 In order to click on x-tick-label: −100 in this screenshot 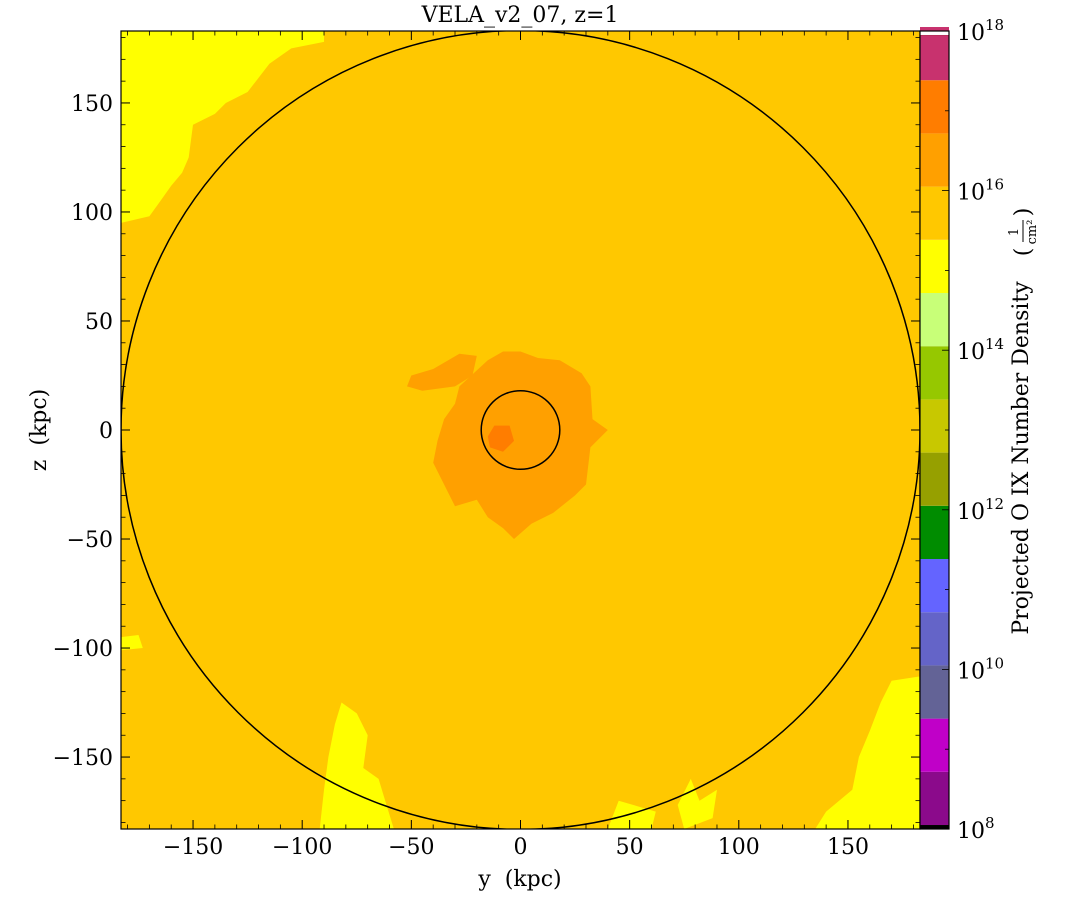, I will do `click(302, 847)`.